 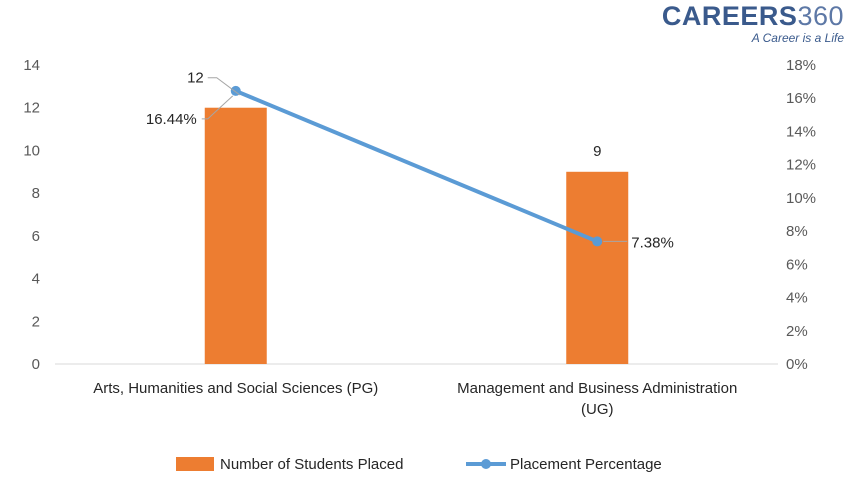 What do you see at coordinates (195, 78) in the screenshot?
I see `bar-data-label: 12` at bounding box center [195, 78].